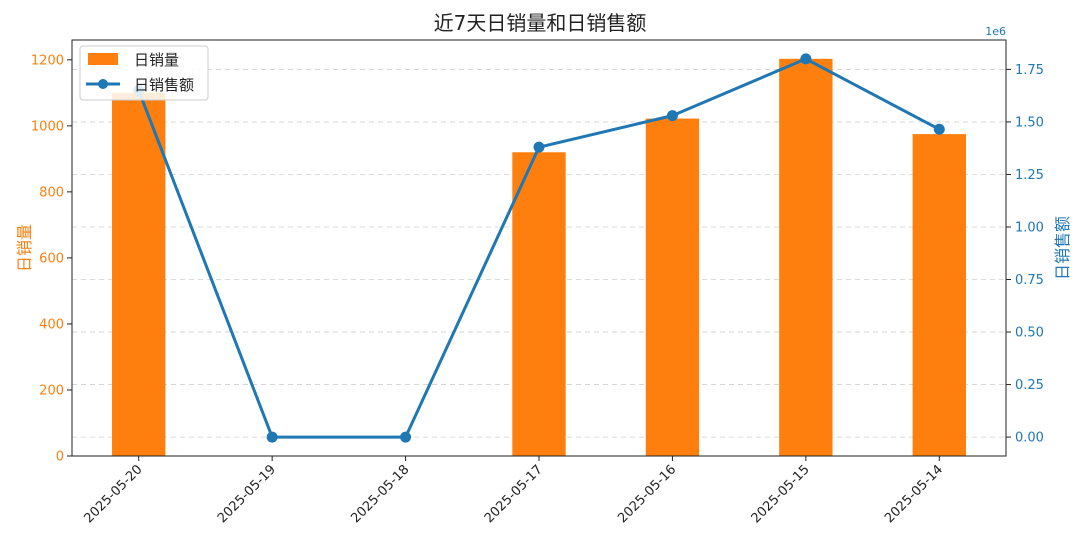  Describe the element at coordinates (144, 73) in the screenshot. I see `legend: 日销量 日销售额` at that location.